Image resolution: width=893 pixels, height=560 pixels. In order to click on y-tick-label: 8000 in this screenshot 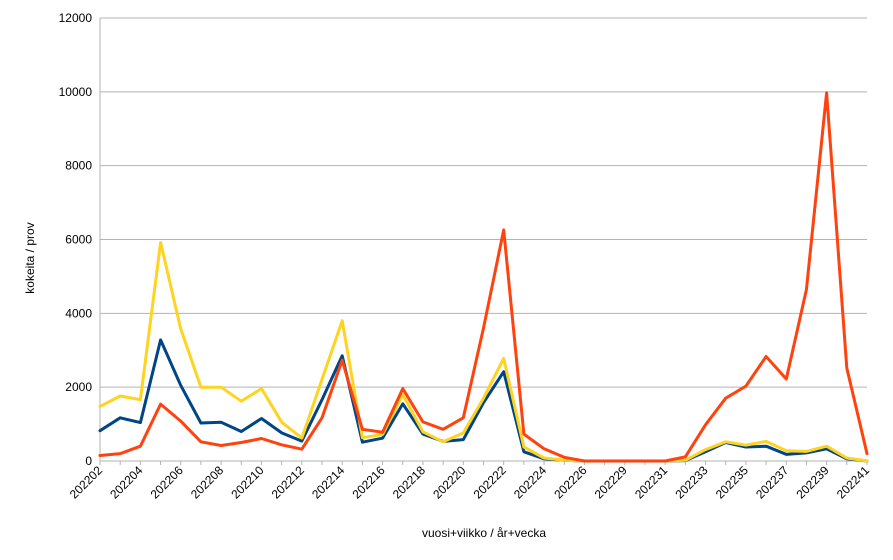, I will do `click(78, 166)`.